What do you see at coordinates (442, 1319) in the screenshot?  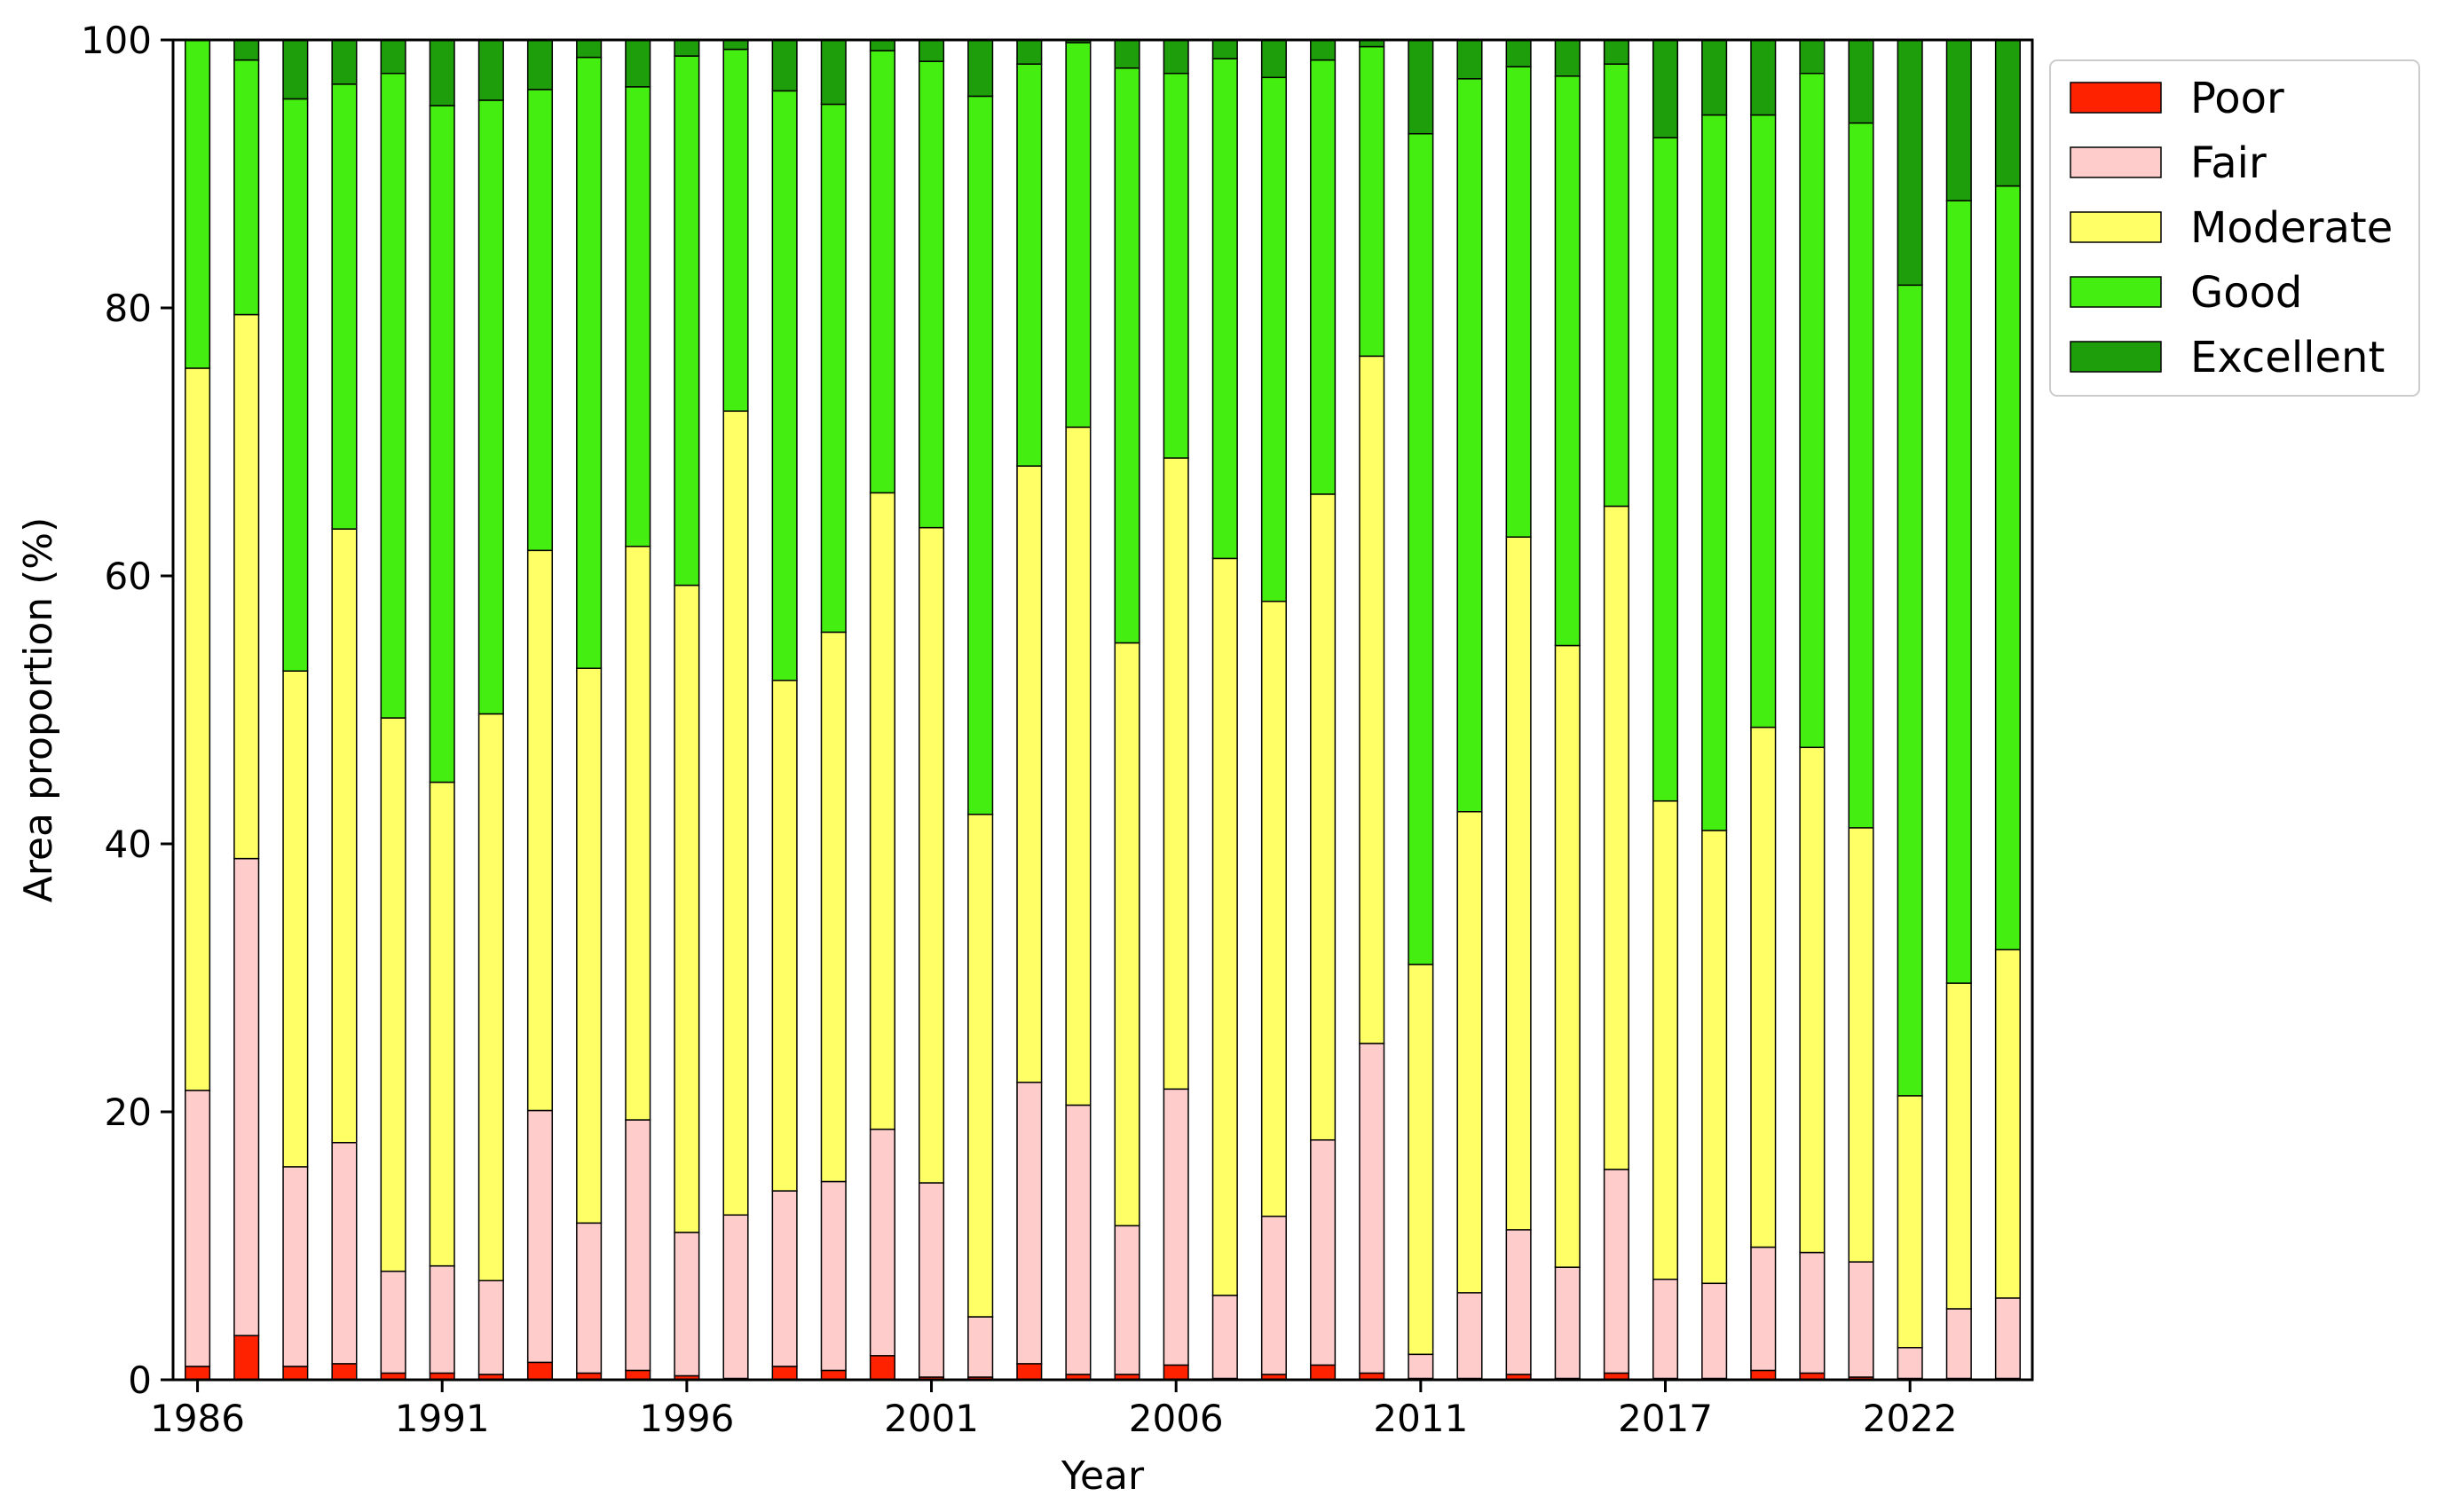 I see `bar-segment-fair-1991` at bounding box center [442, 1319].